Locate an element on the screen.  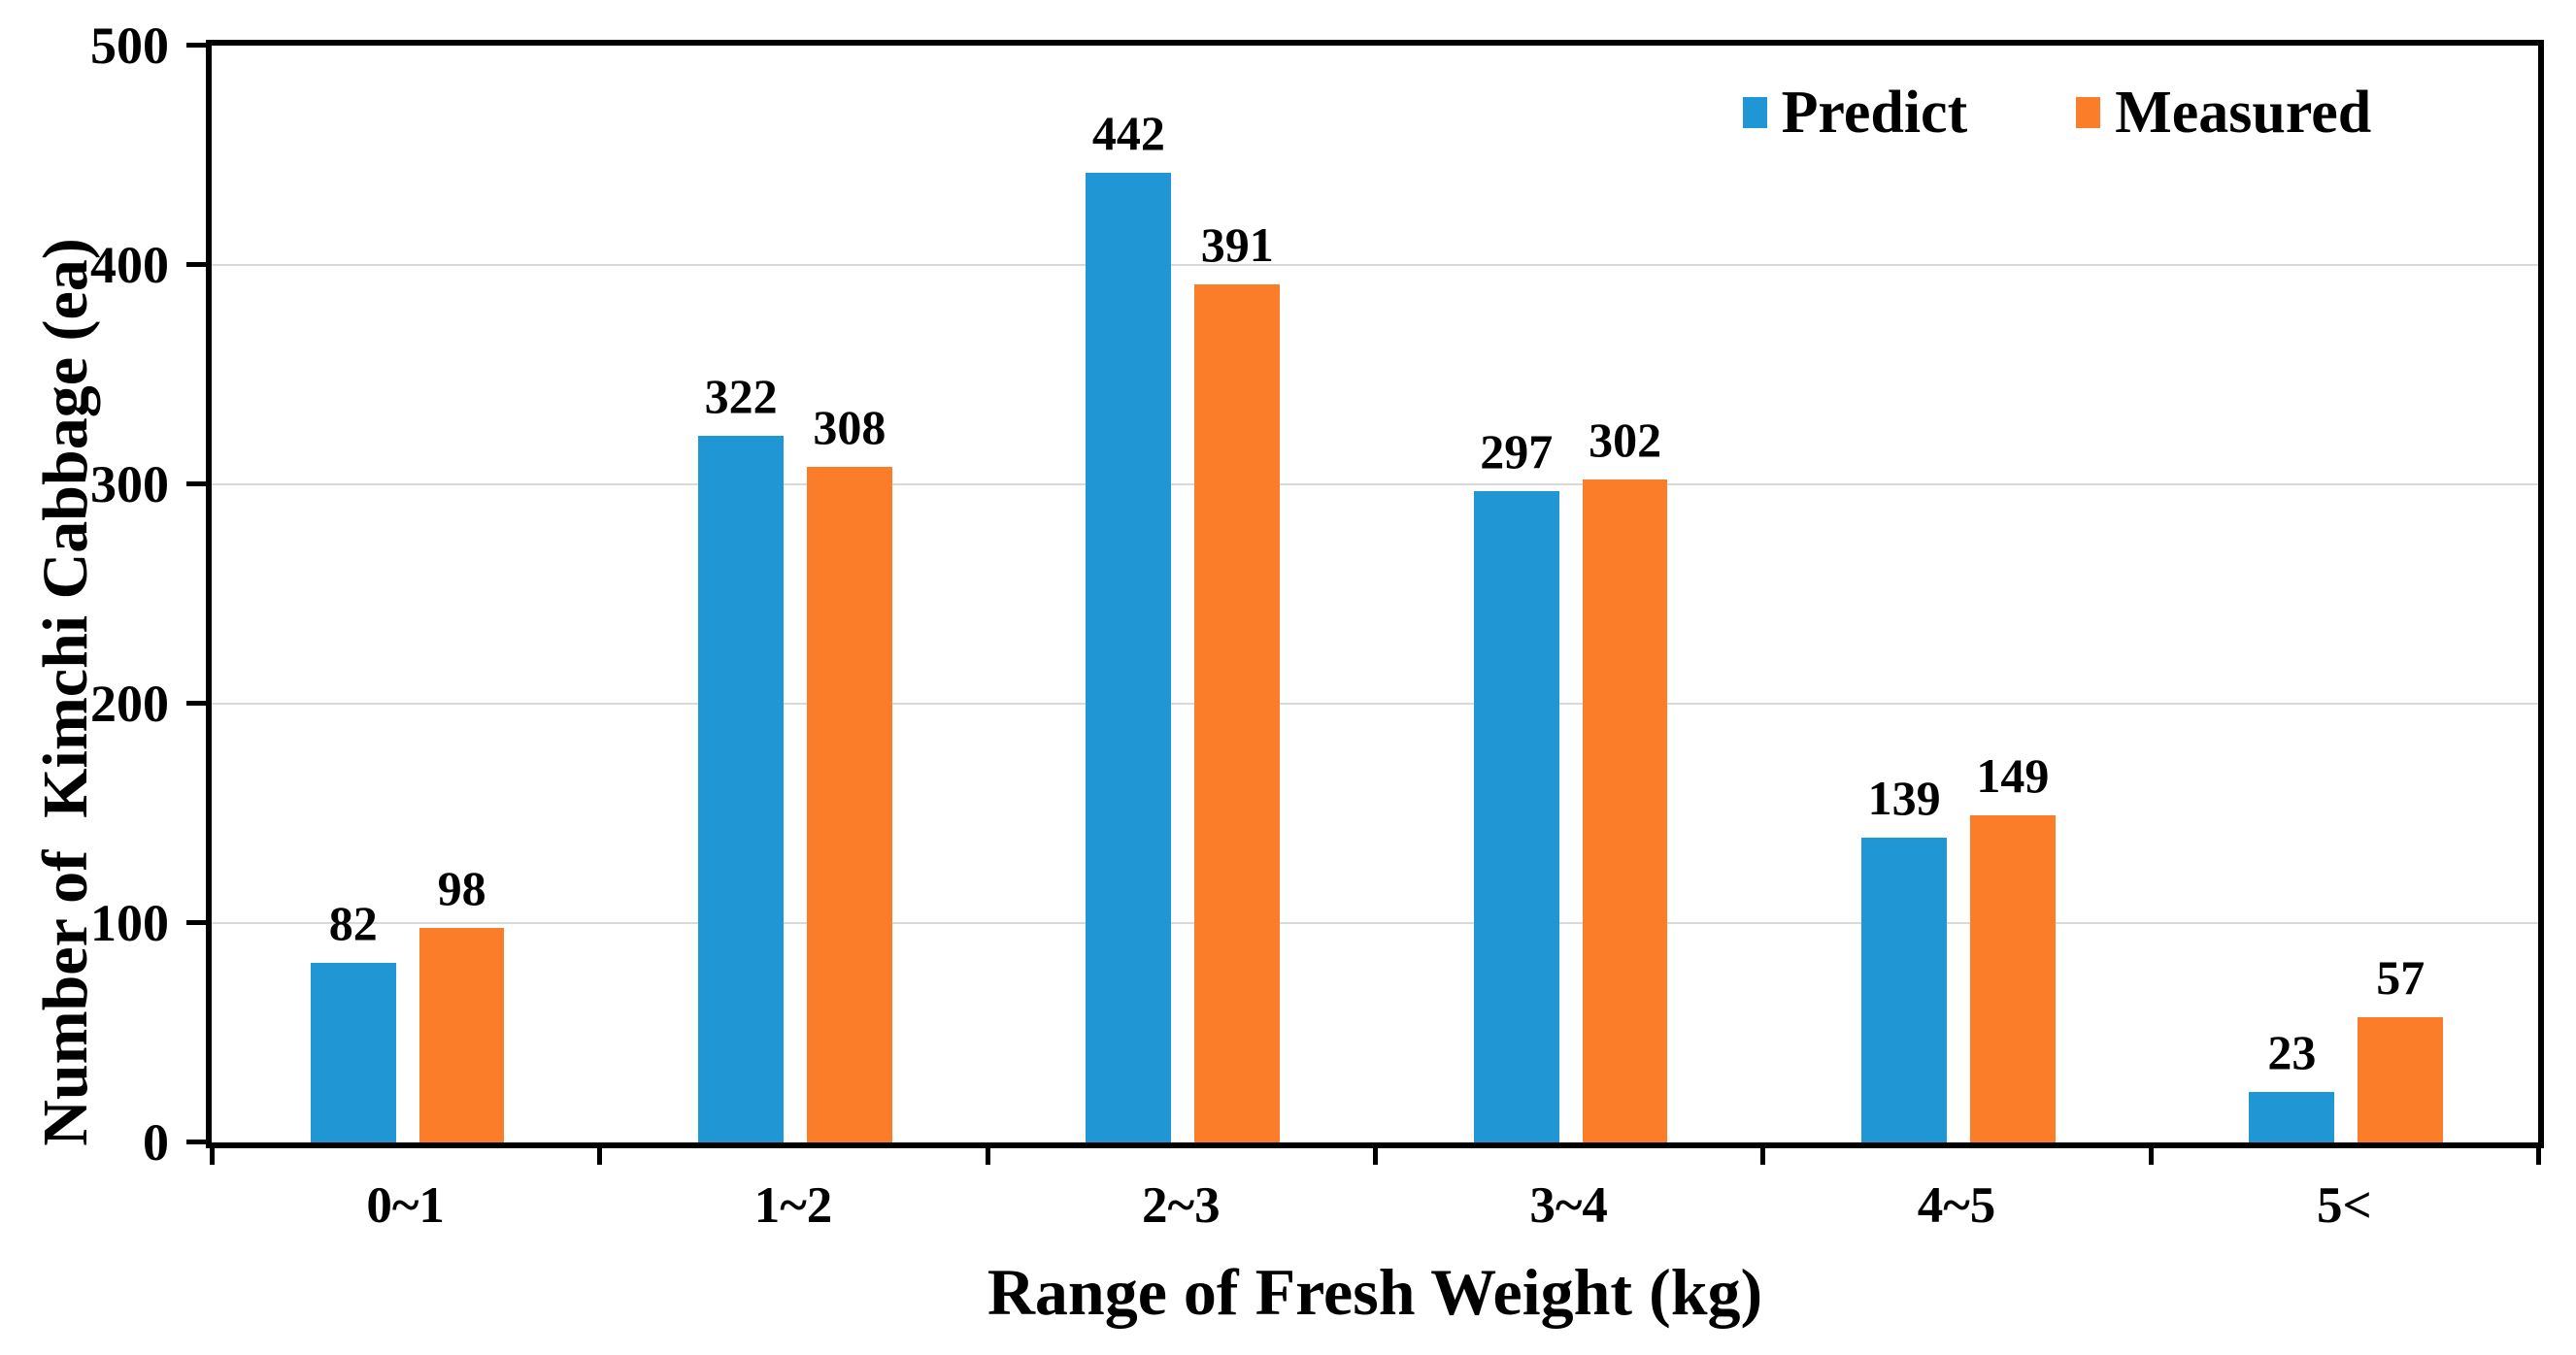
legend-label-measured: Measured is located at coordinates (2244, 113).